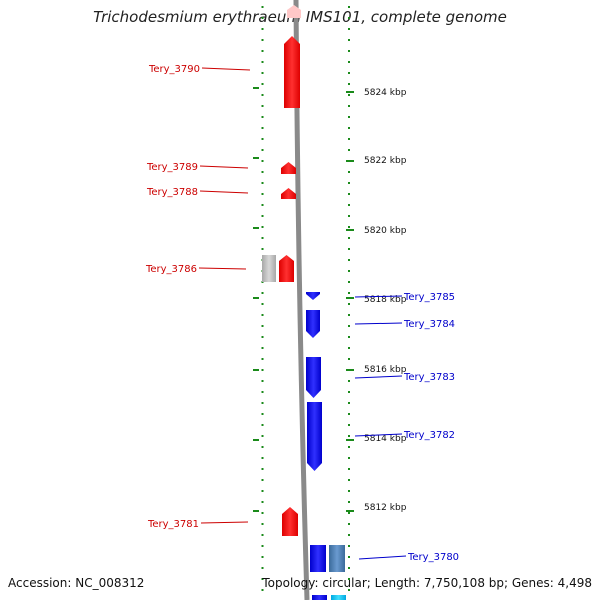 The width and height of the screenshot is (600, 600). Describe the element at coordinates (172, 167) in the screenshot. I see `gene-label-forward: Tery_3789` at that location.